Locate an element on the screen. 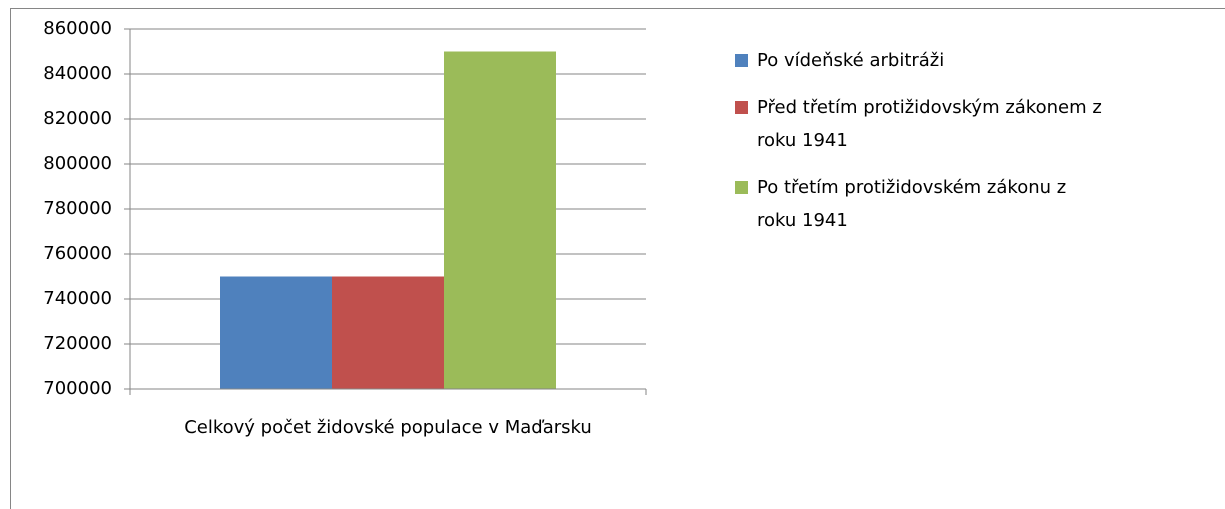  y-tick-label: 860000 is located at coordinates (77, 28).